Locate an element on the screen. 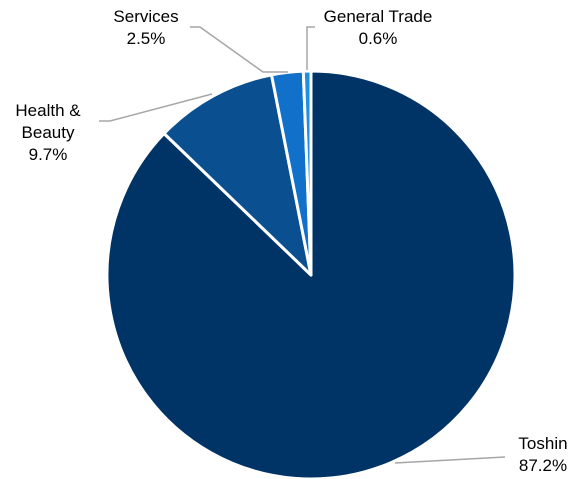 Image resolution: width=576 pixels, height=479 pixels. leader-line-toshin is located at coordinates (450, 460).